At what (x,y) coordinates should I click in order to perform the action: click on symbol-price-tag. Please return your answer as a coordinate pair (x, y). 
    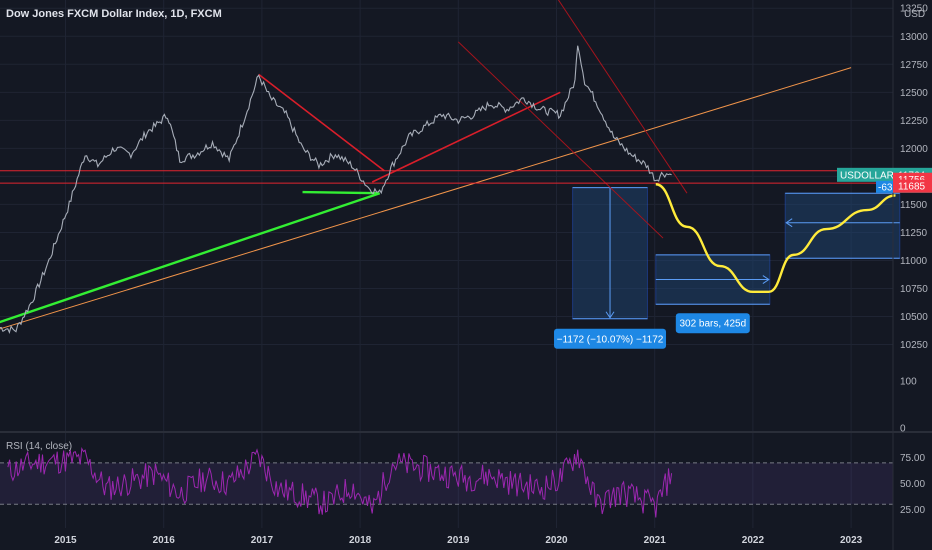
    Looking at the image, I should click on (865, 174).